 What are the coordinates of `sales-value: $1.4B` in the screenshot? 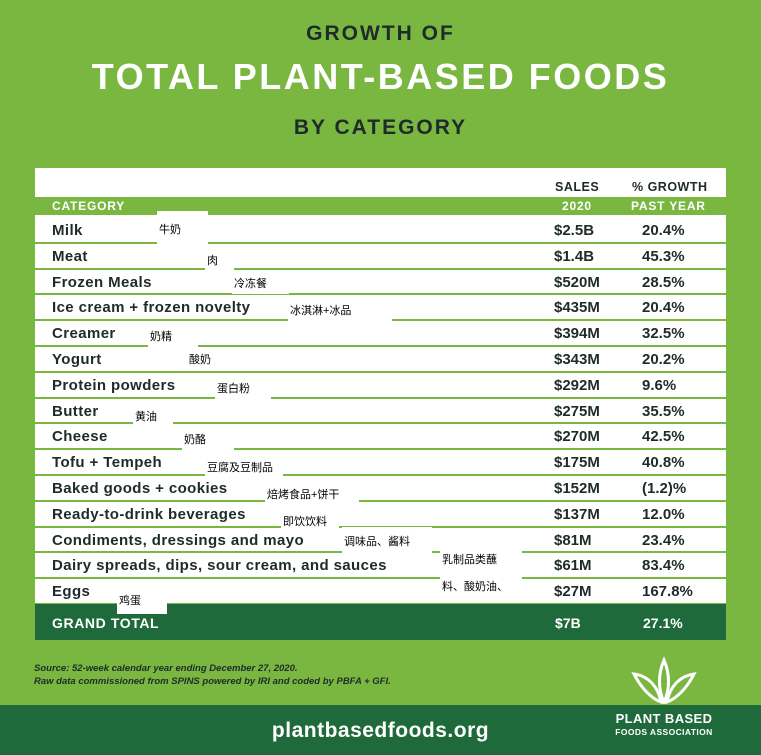 It's located at (574, 256).